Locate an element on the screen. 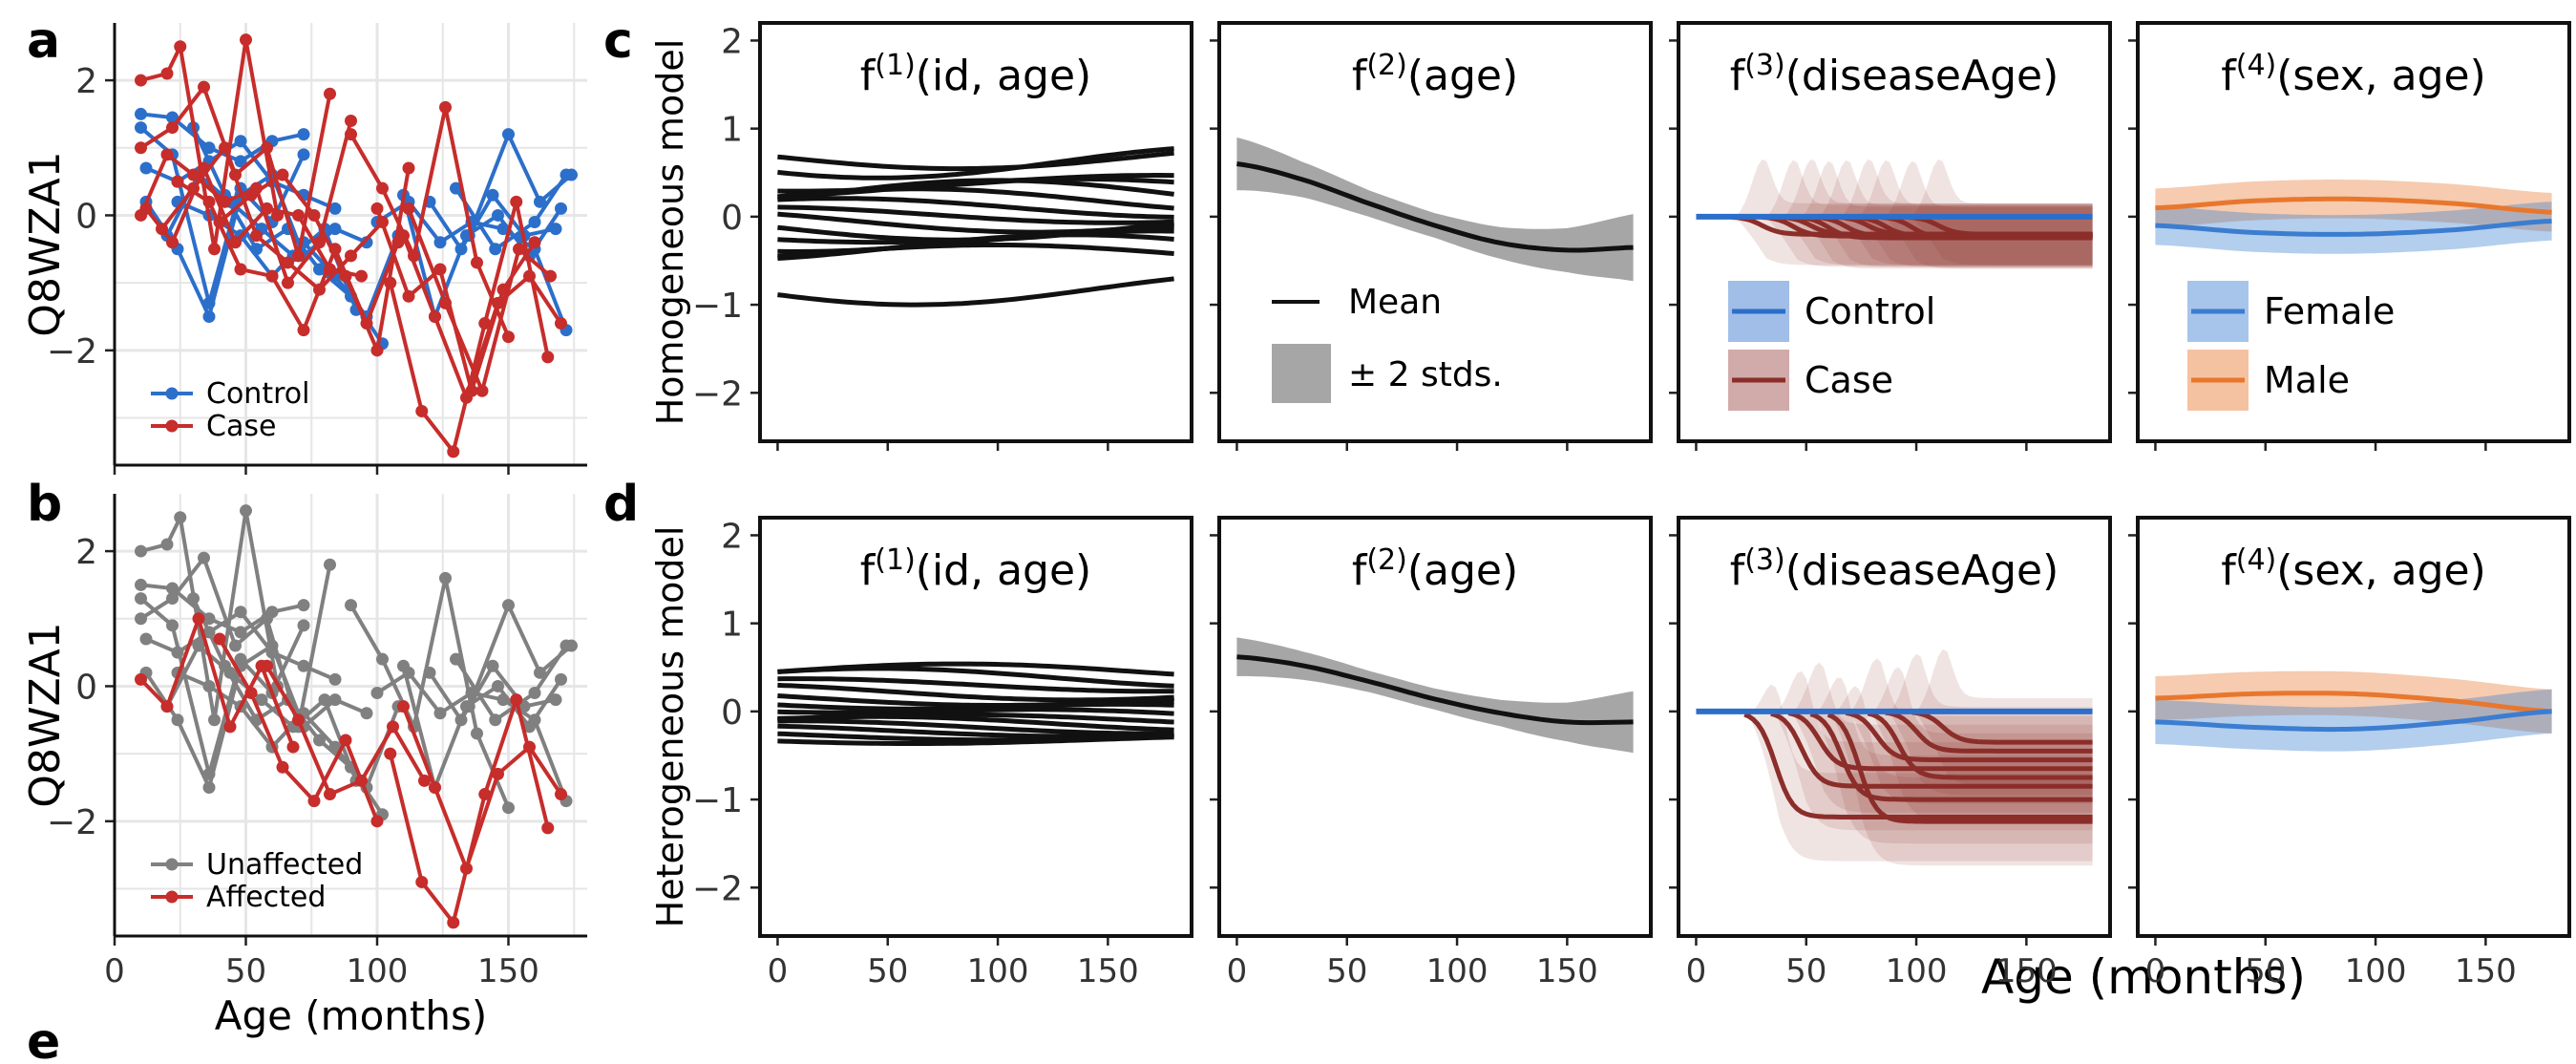  y-tick-label: 2 is located at coordinates (732, 536).